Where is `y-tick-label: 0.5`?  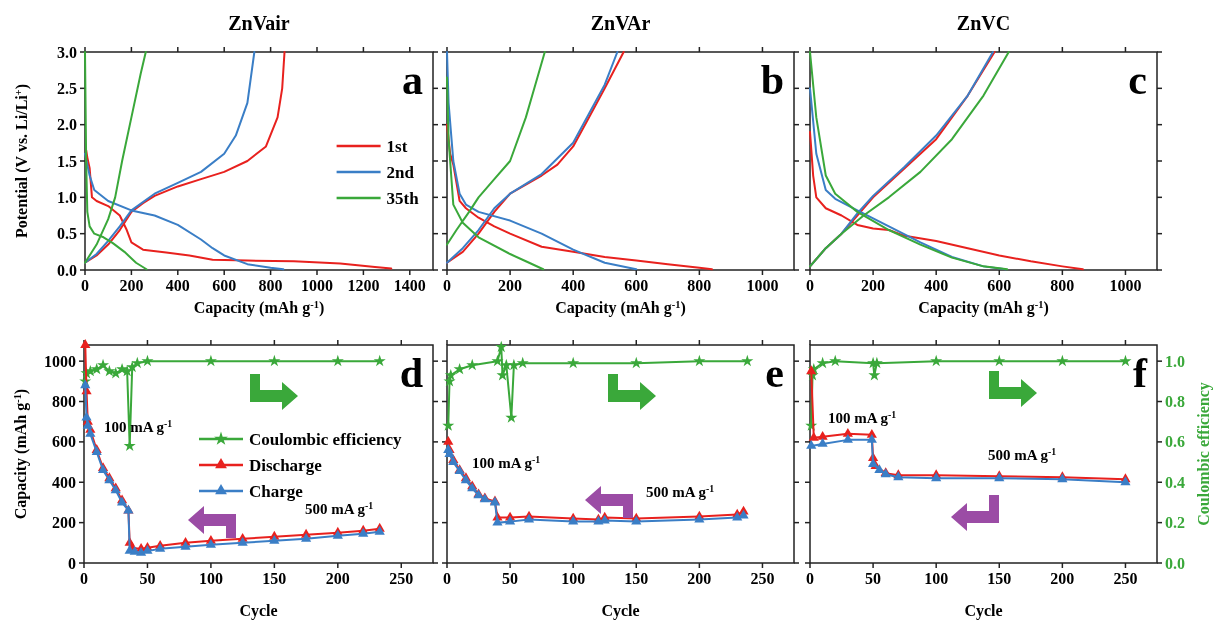 y-tick-label: 0.5 is located at coordinates (67, 234).